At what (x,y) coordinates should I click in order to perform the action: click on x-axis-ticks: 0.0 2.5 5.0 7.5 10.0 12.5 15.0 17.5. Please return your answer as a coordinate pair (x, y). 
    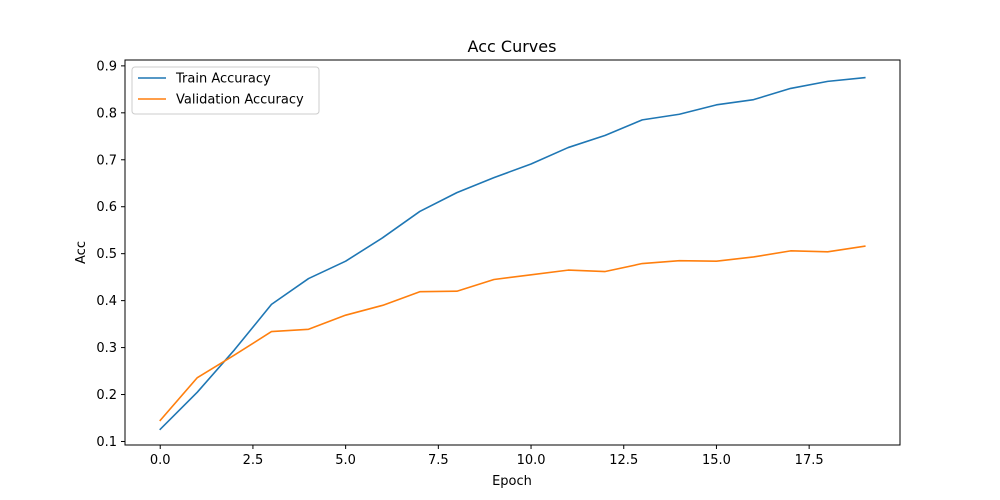
    Looking at the image, I should click on (487, 456).